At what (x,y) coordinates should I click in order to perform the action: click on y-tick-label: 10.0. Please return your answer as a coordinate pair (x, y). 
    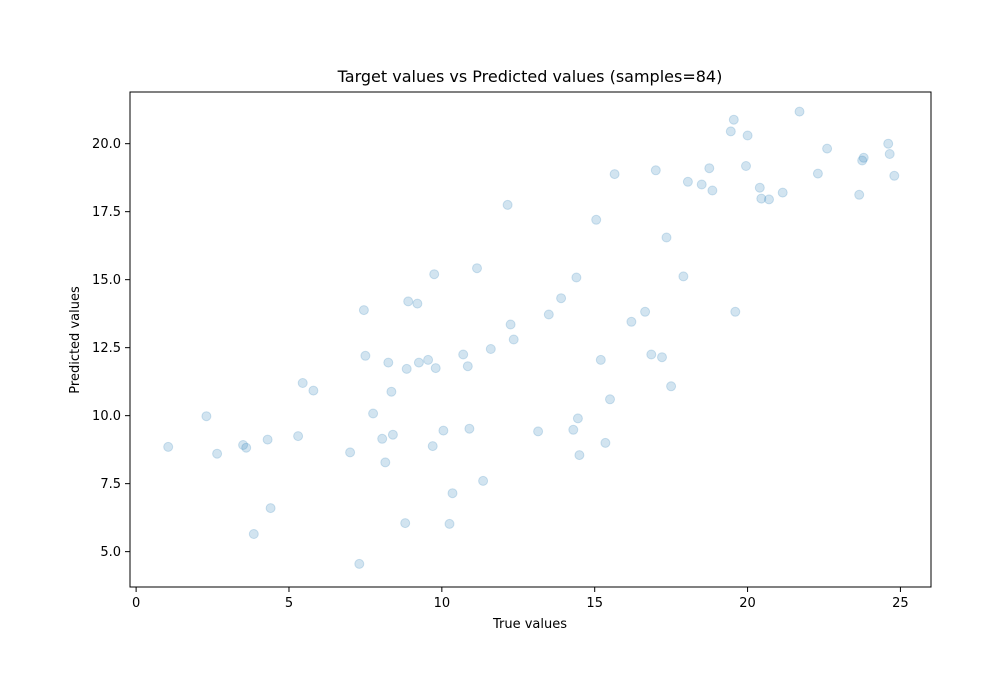
    Looking at the image, I should click on (106, 416).